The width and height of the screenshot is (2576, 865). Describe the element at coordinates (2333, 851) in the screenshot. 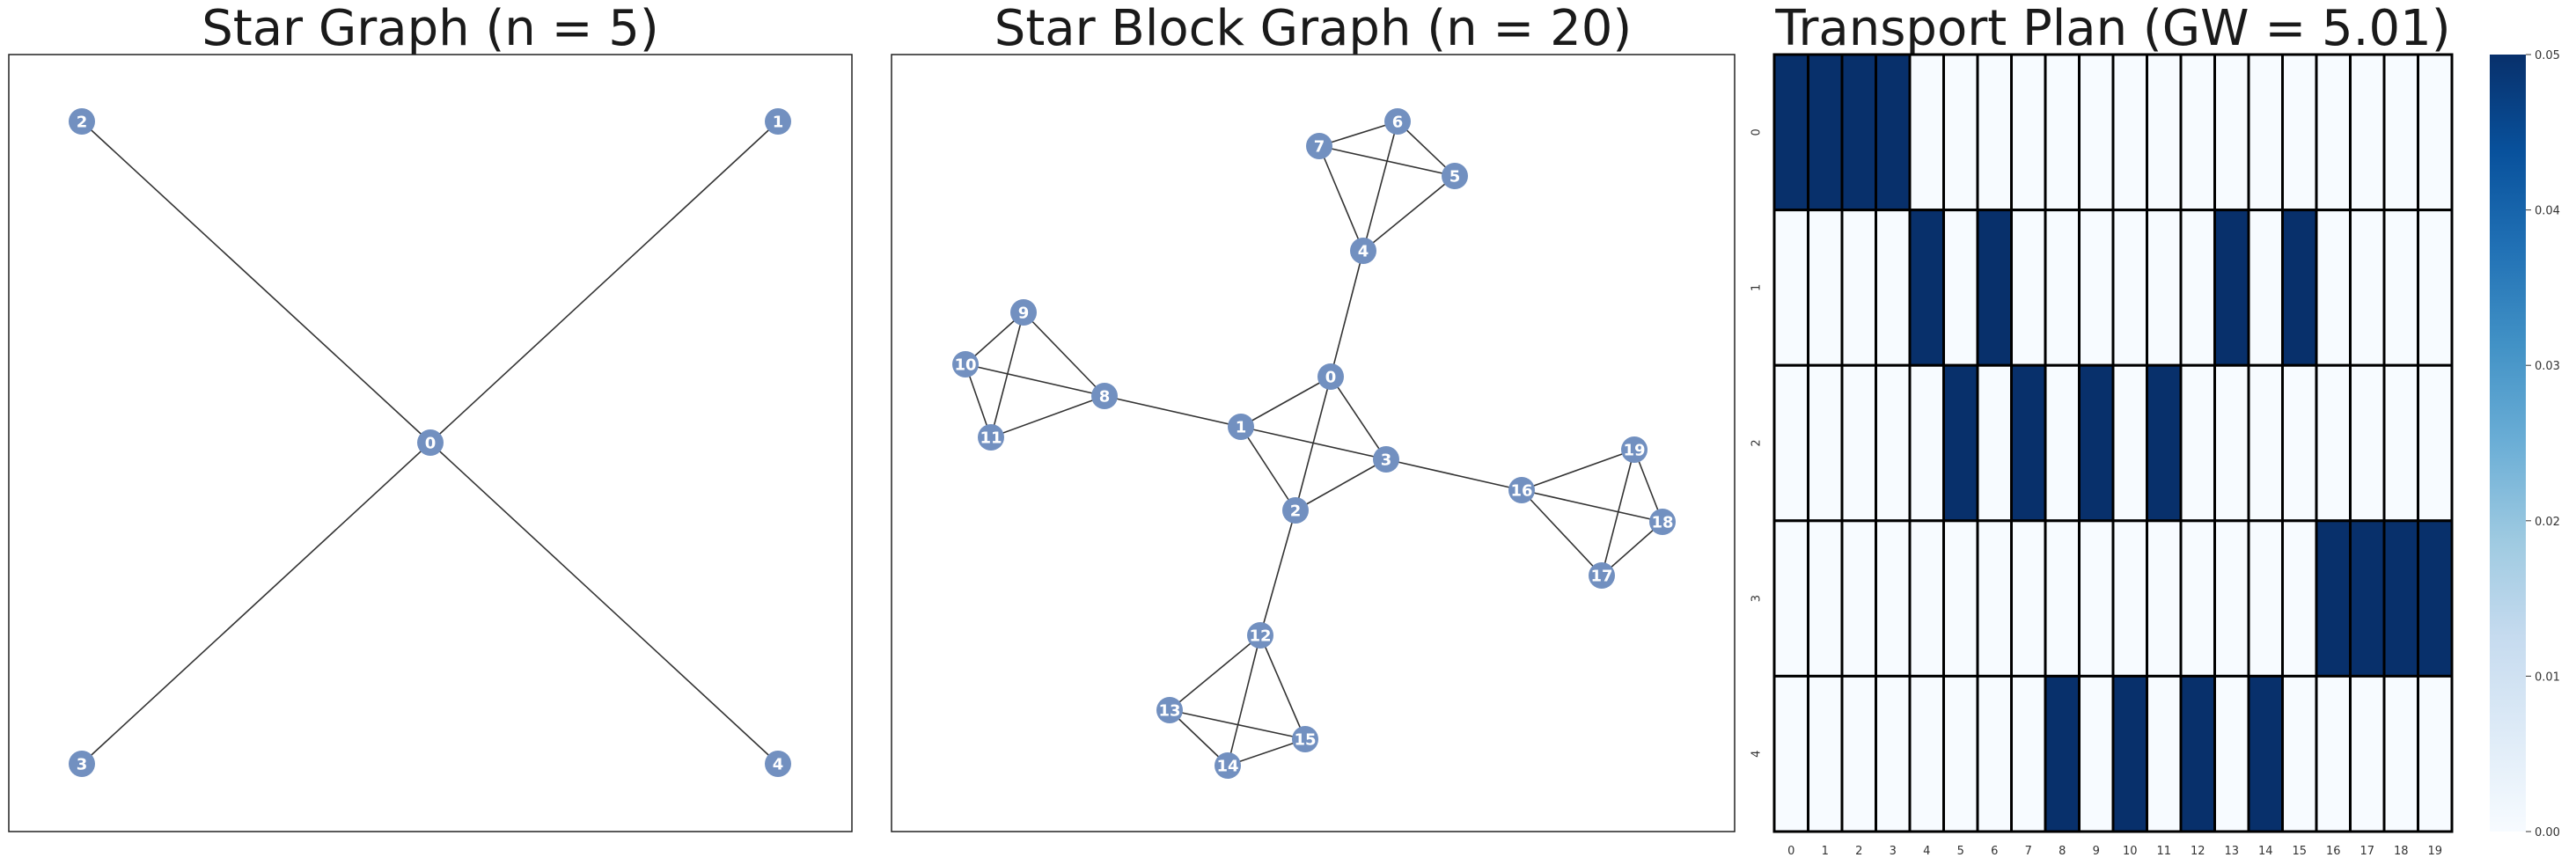

I see `x-tick-label-16: 16` at that location.